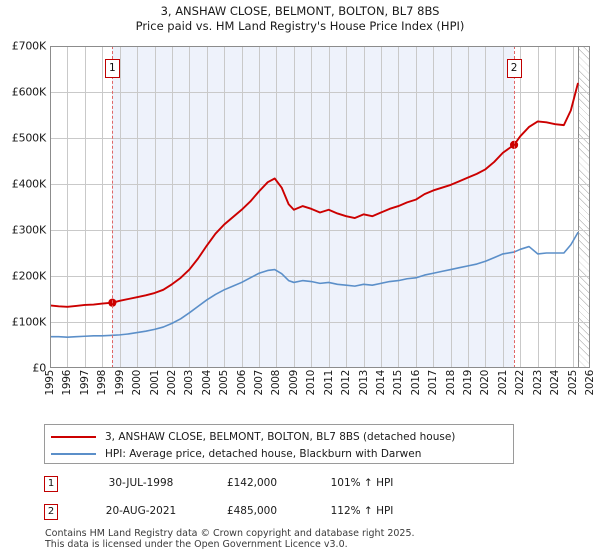 The width and height of the screenshot is (600, 560). Describe the element at coordinates (189, 383) in the screenshot. I see `x-tick-label: 2003` at that location.